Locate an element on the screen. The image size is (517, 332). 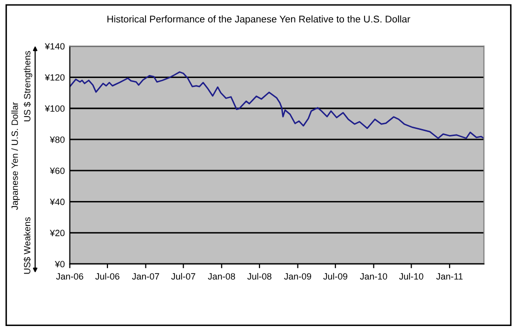
x-tick-label: Jan-09 is located at coordinates (298, 276).